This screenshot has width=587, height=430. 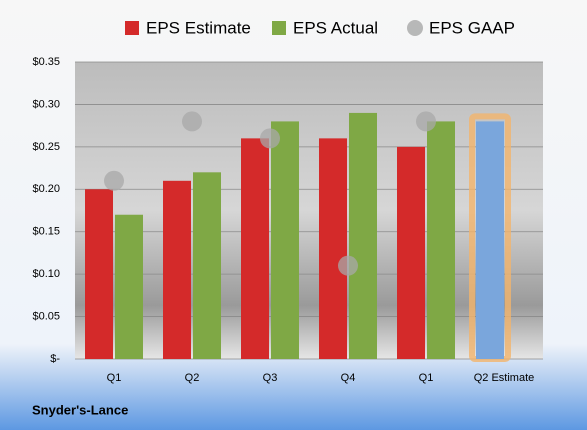 What do you see at coordinates (472, 27) in the screenshot?
I see `legend-label: EPS GAAP` at bounding box center [472, 27].